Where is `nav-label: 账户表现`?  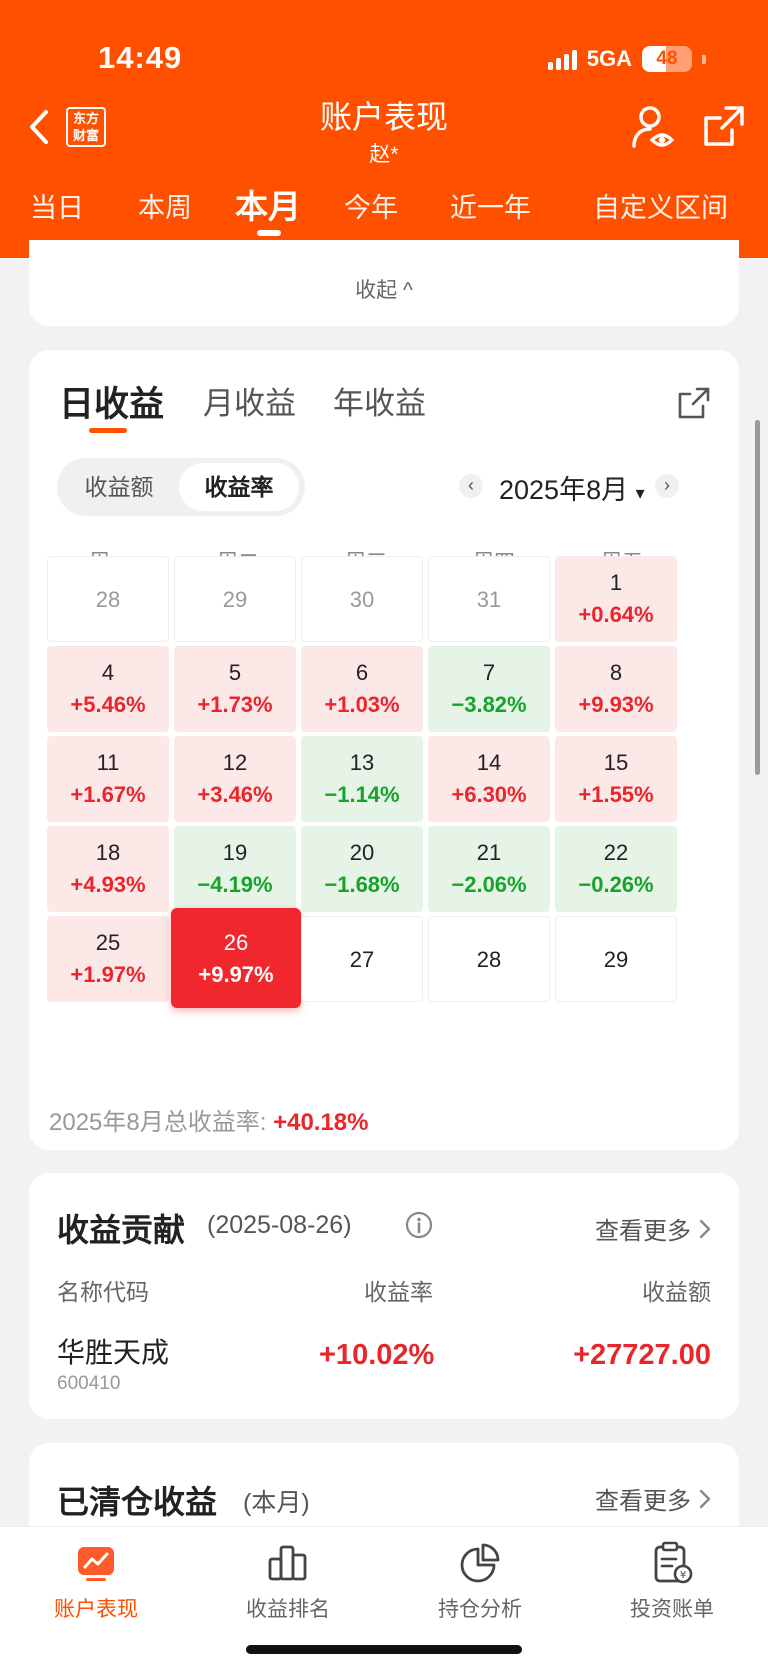 nav-label: 账户表现 is located at coordinates (96, 1609).